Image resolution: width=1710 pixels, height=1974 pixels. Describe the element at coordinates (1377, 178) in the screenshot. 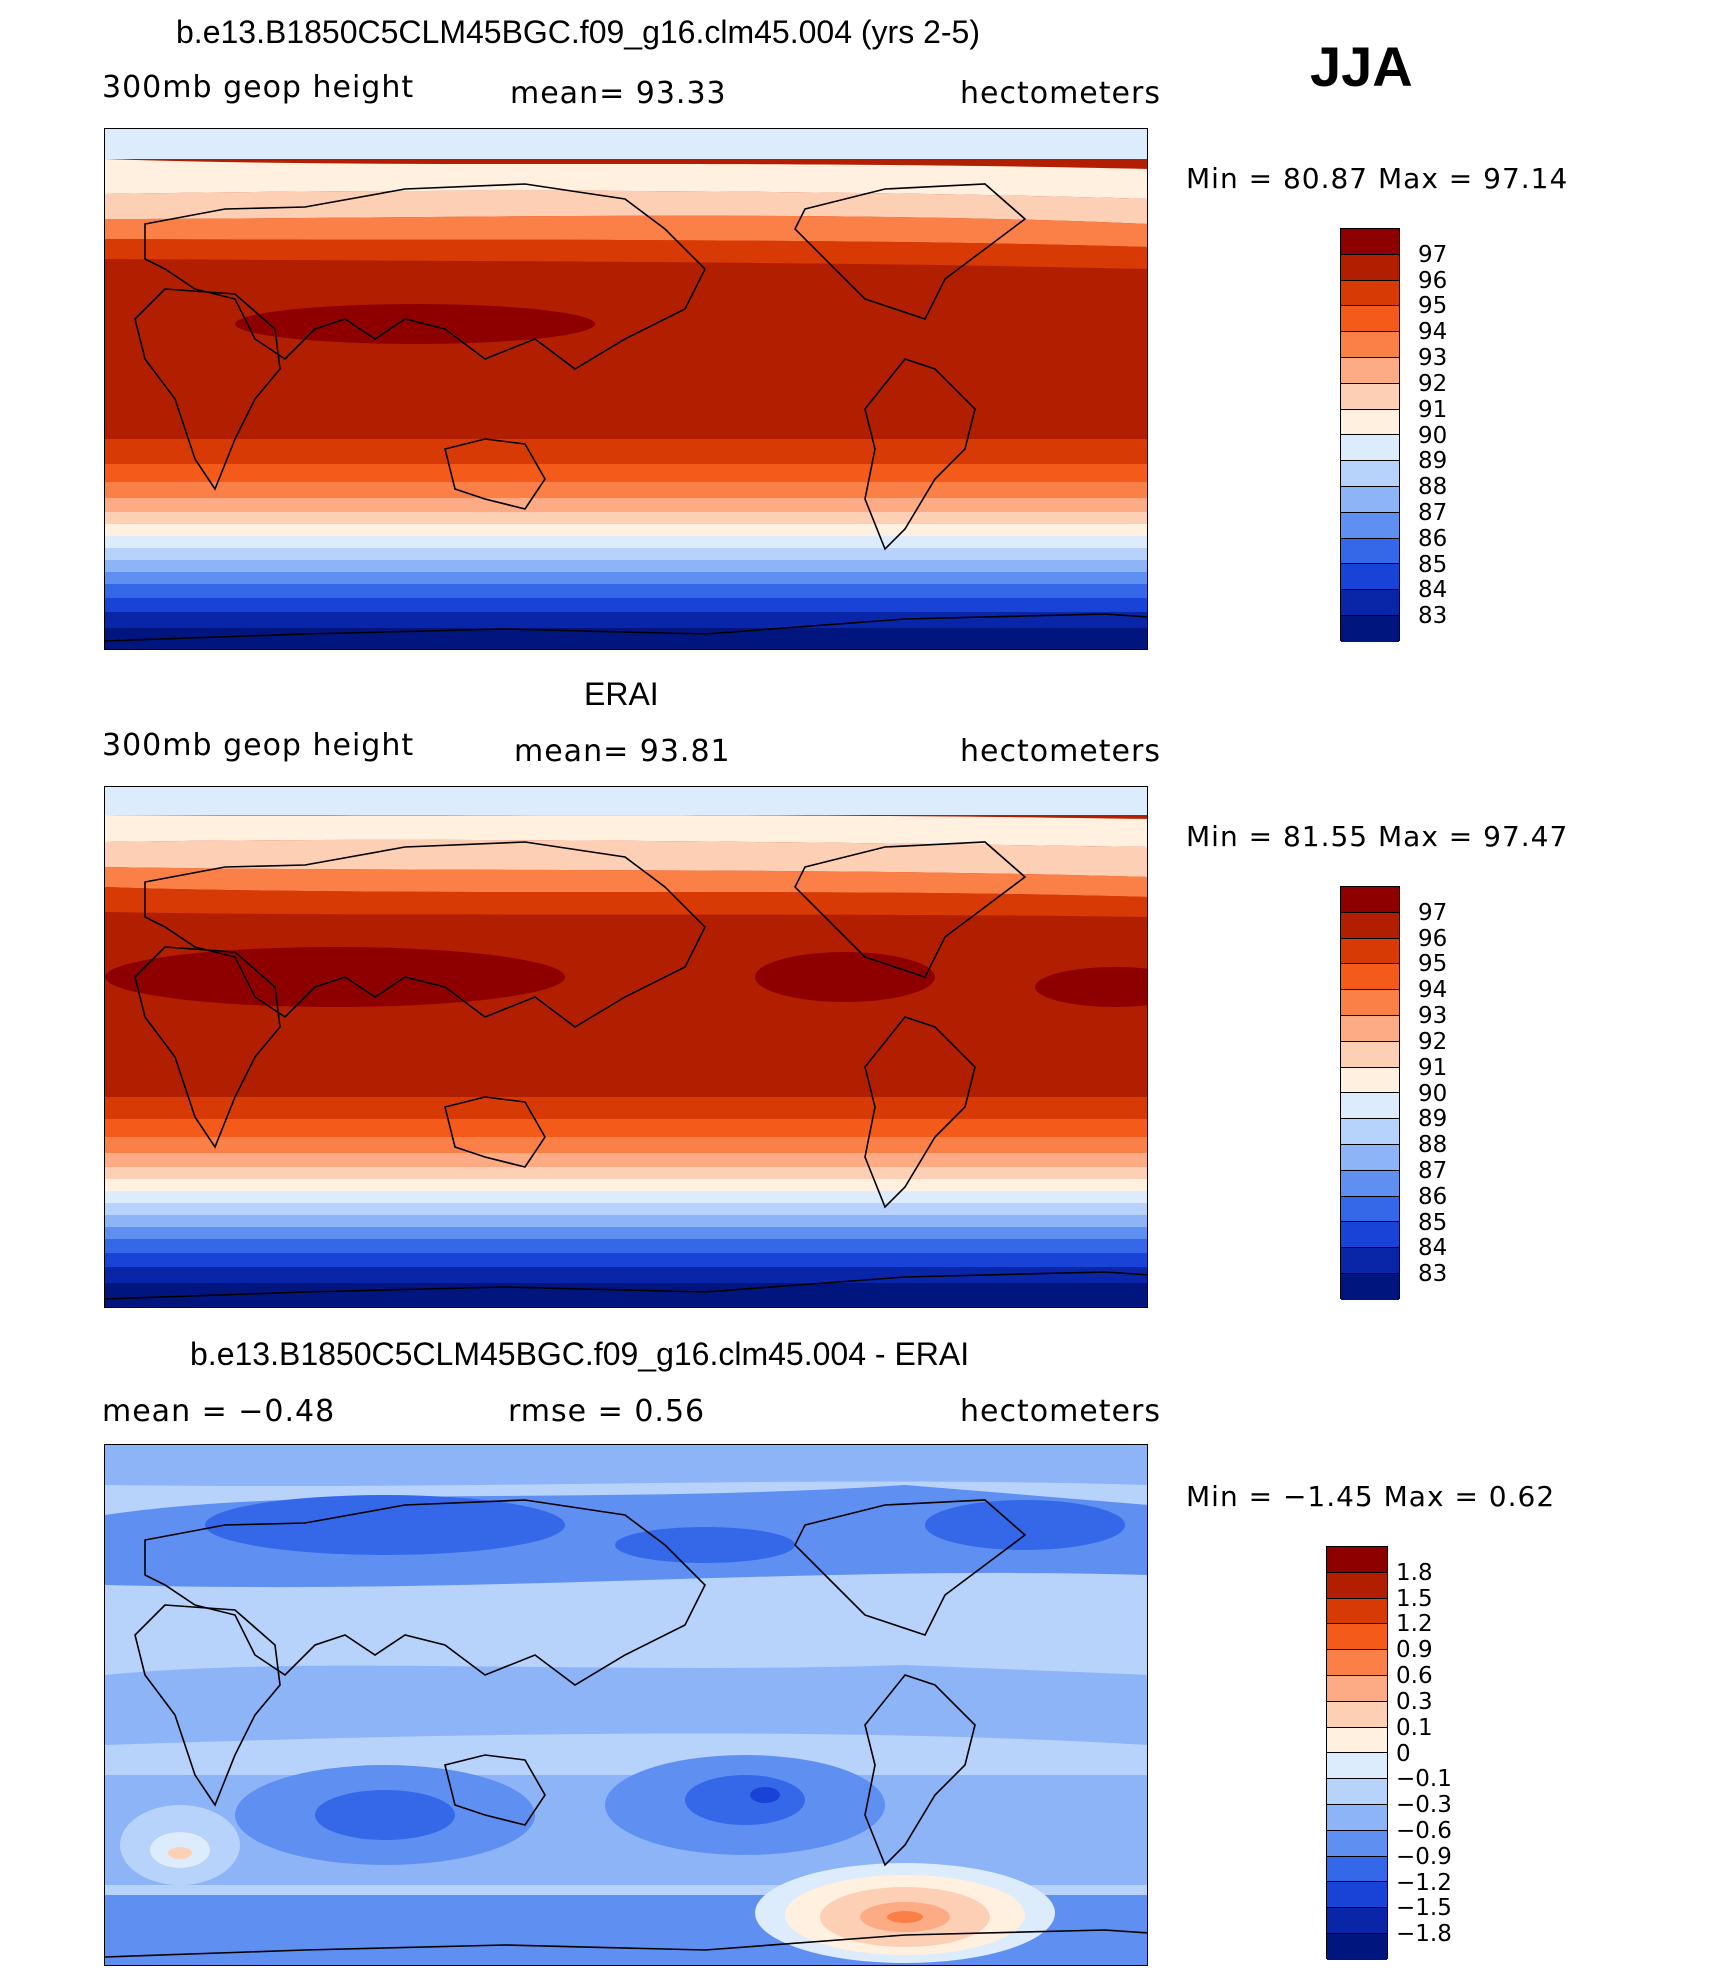

I see `panel1-min-max: Min = 80.87 Max = 97.14` at that location.